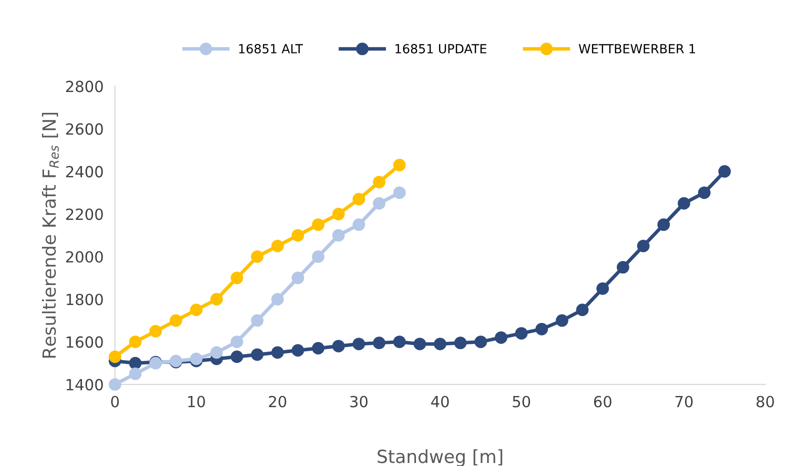  Describe the element at coordinates (50, 235) in the screenshot. I see `y-axis-title: Resultierende Kraft F$_{Res}$ [N]` at that location.